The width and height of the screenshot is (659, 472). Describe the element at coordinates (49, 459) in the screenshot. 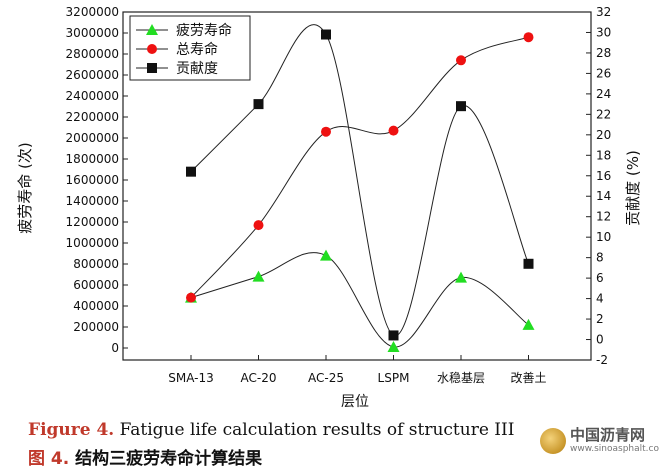

I see `figure-number-zh: 图 4.` at that location.